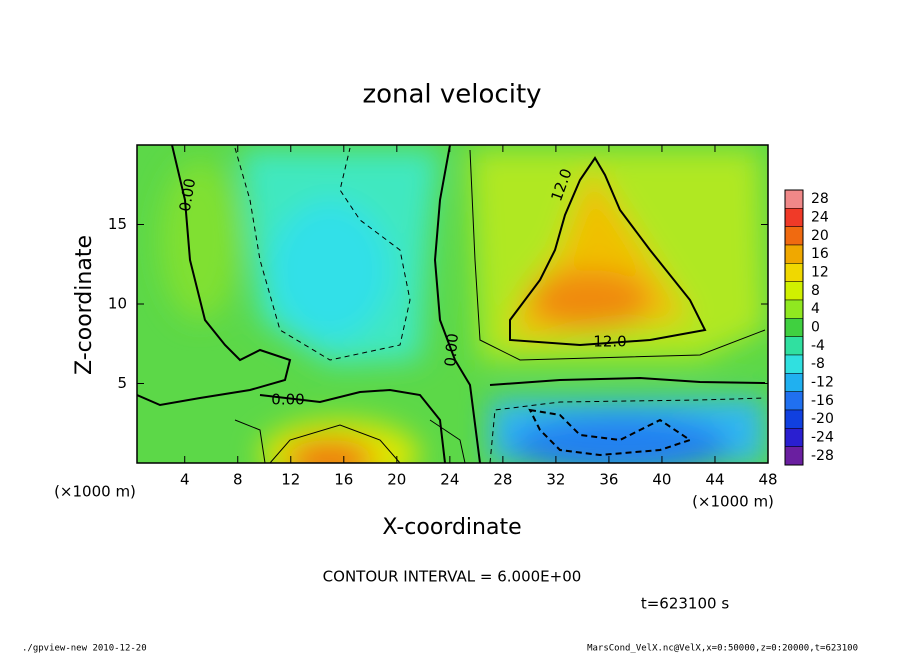 This screenshot has width=904, height=654. I want to click on x-unit-left: (×1000 m), so click(95, 492).